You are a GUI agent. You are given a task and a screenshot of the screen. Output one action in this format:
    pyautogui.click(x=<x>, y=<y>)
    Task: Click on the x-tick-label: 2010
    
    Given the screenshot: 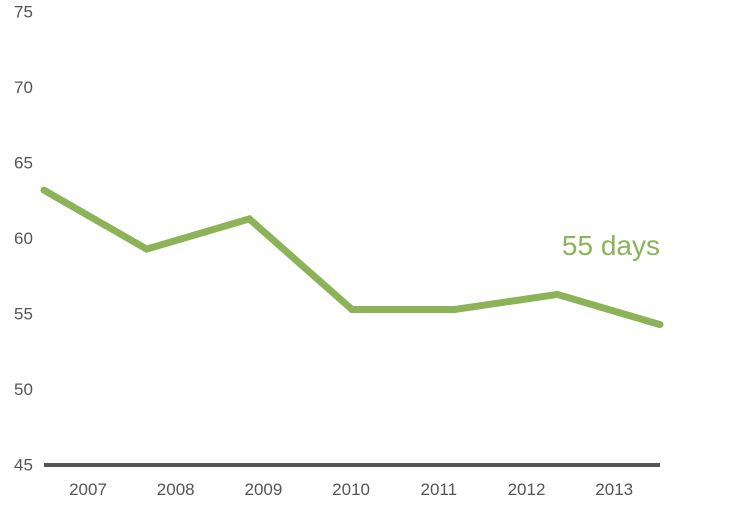 What is the action you would take?
    pyautogui.click(x=351, y=489)
    